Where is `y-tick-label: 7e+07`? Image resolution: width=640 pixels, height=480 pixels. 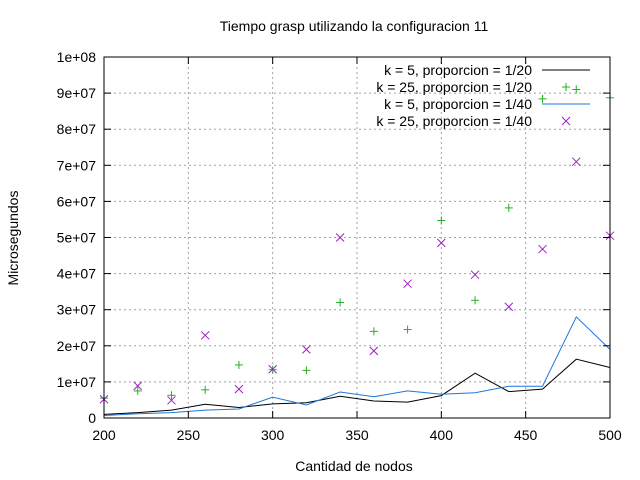 y-tick-label: 7e+07 is located at coordinates (77, 165).